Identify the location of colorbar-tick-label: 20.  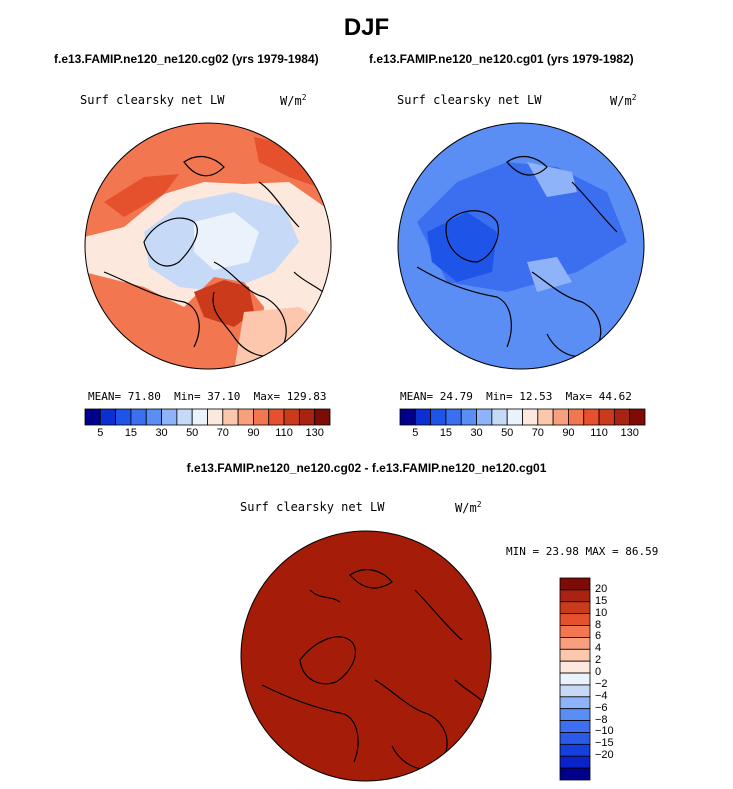
(601, 588).